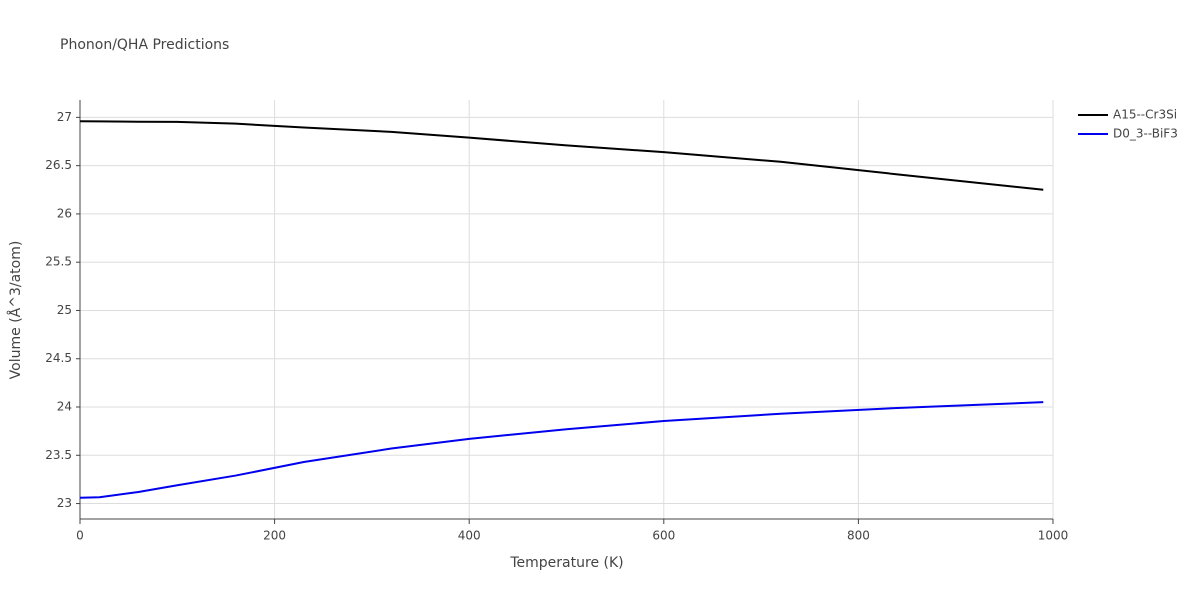  What do you see at coordinates (566, 563) in the screenshot?
I see `x-axis-label: Temperature (K)` at bounding box center [566, 563].